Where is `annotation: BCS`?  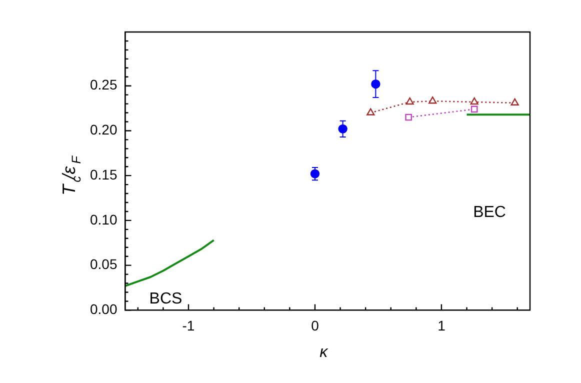 annotation: BCS is located at coordinates (165, 299).